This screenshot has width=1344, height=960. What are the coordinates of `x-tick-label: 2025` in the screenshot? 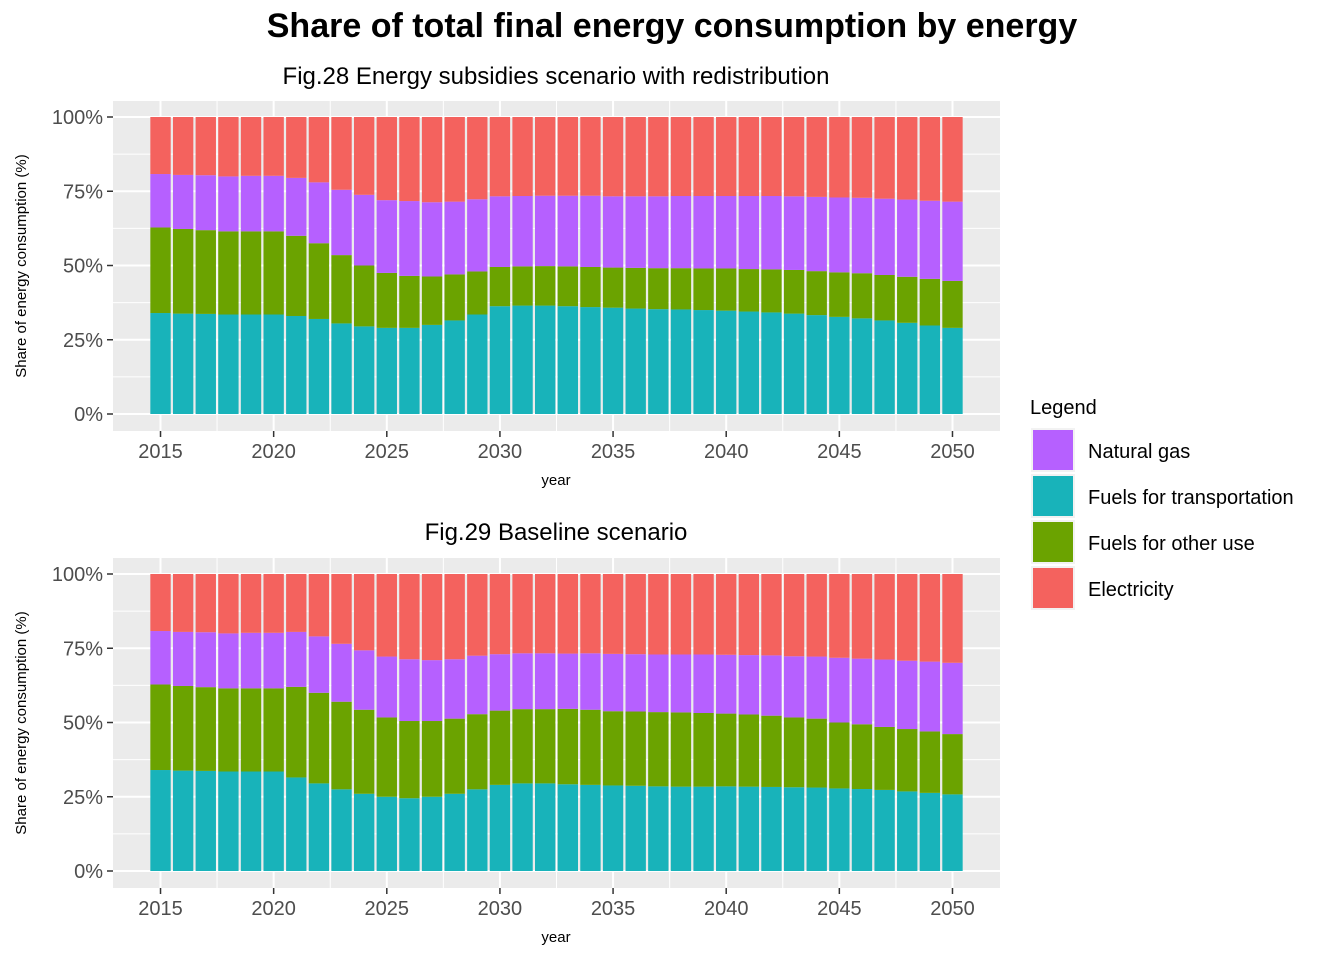 It's located at (387, 909).